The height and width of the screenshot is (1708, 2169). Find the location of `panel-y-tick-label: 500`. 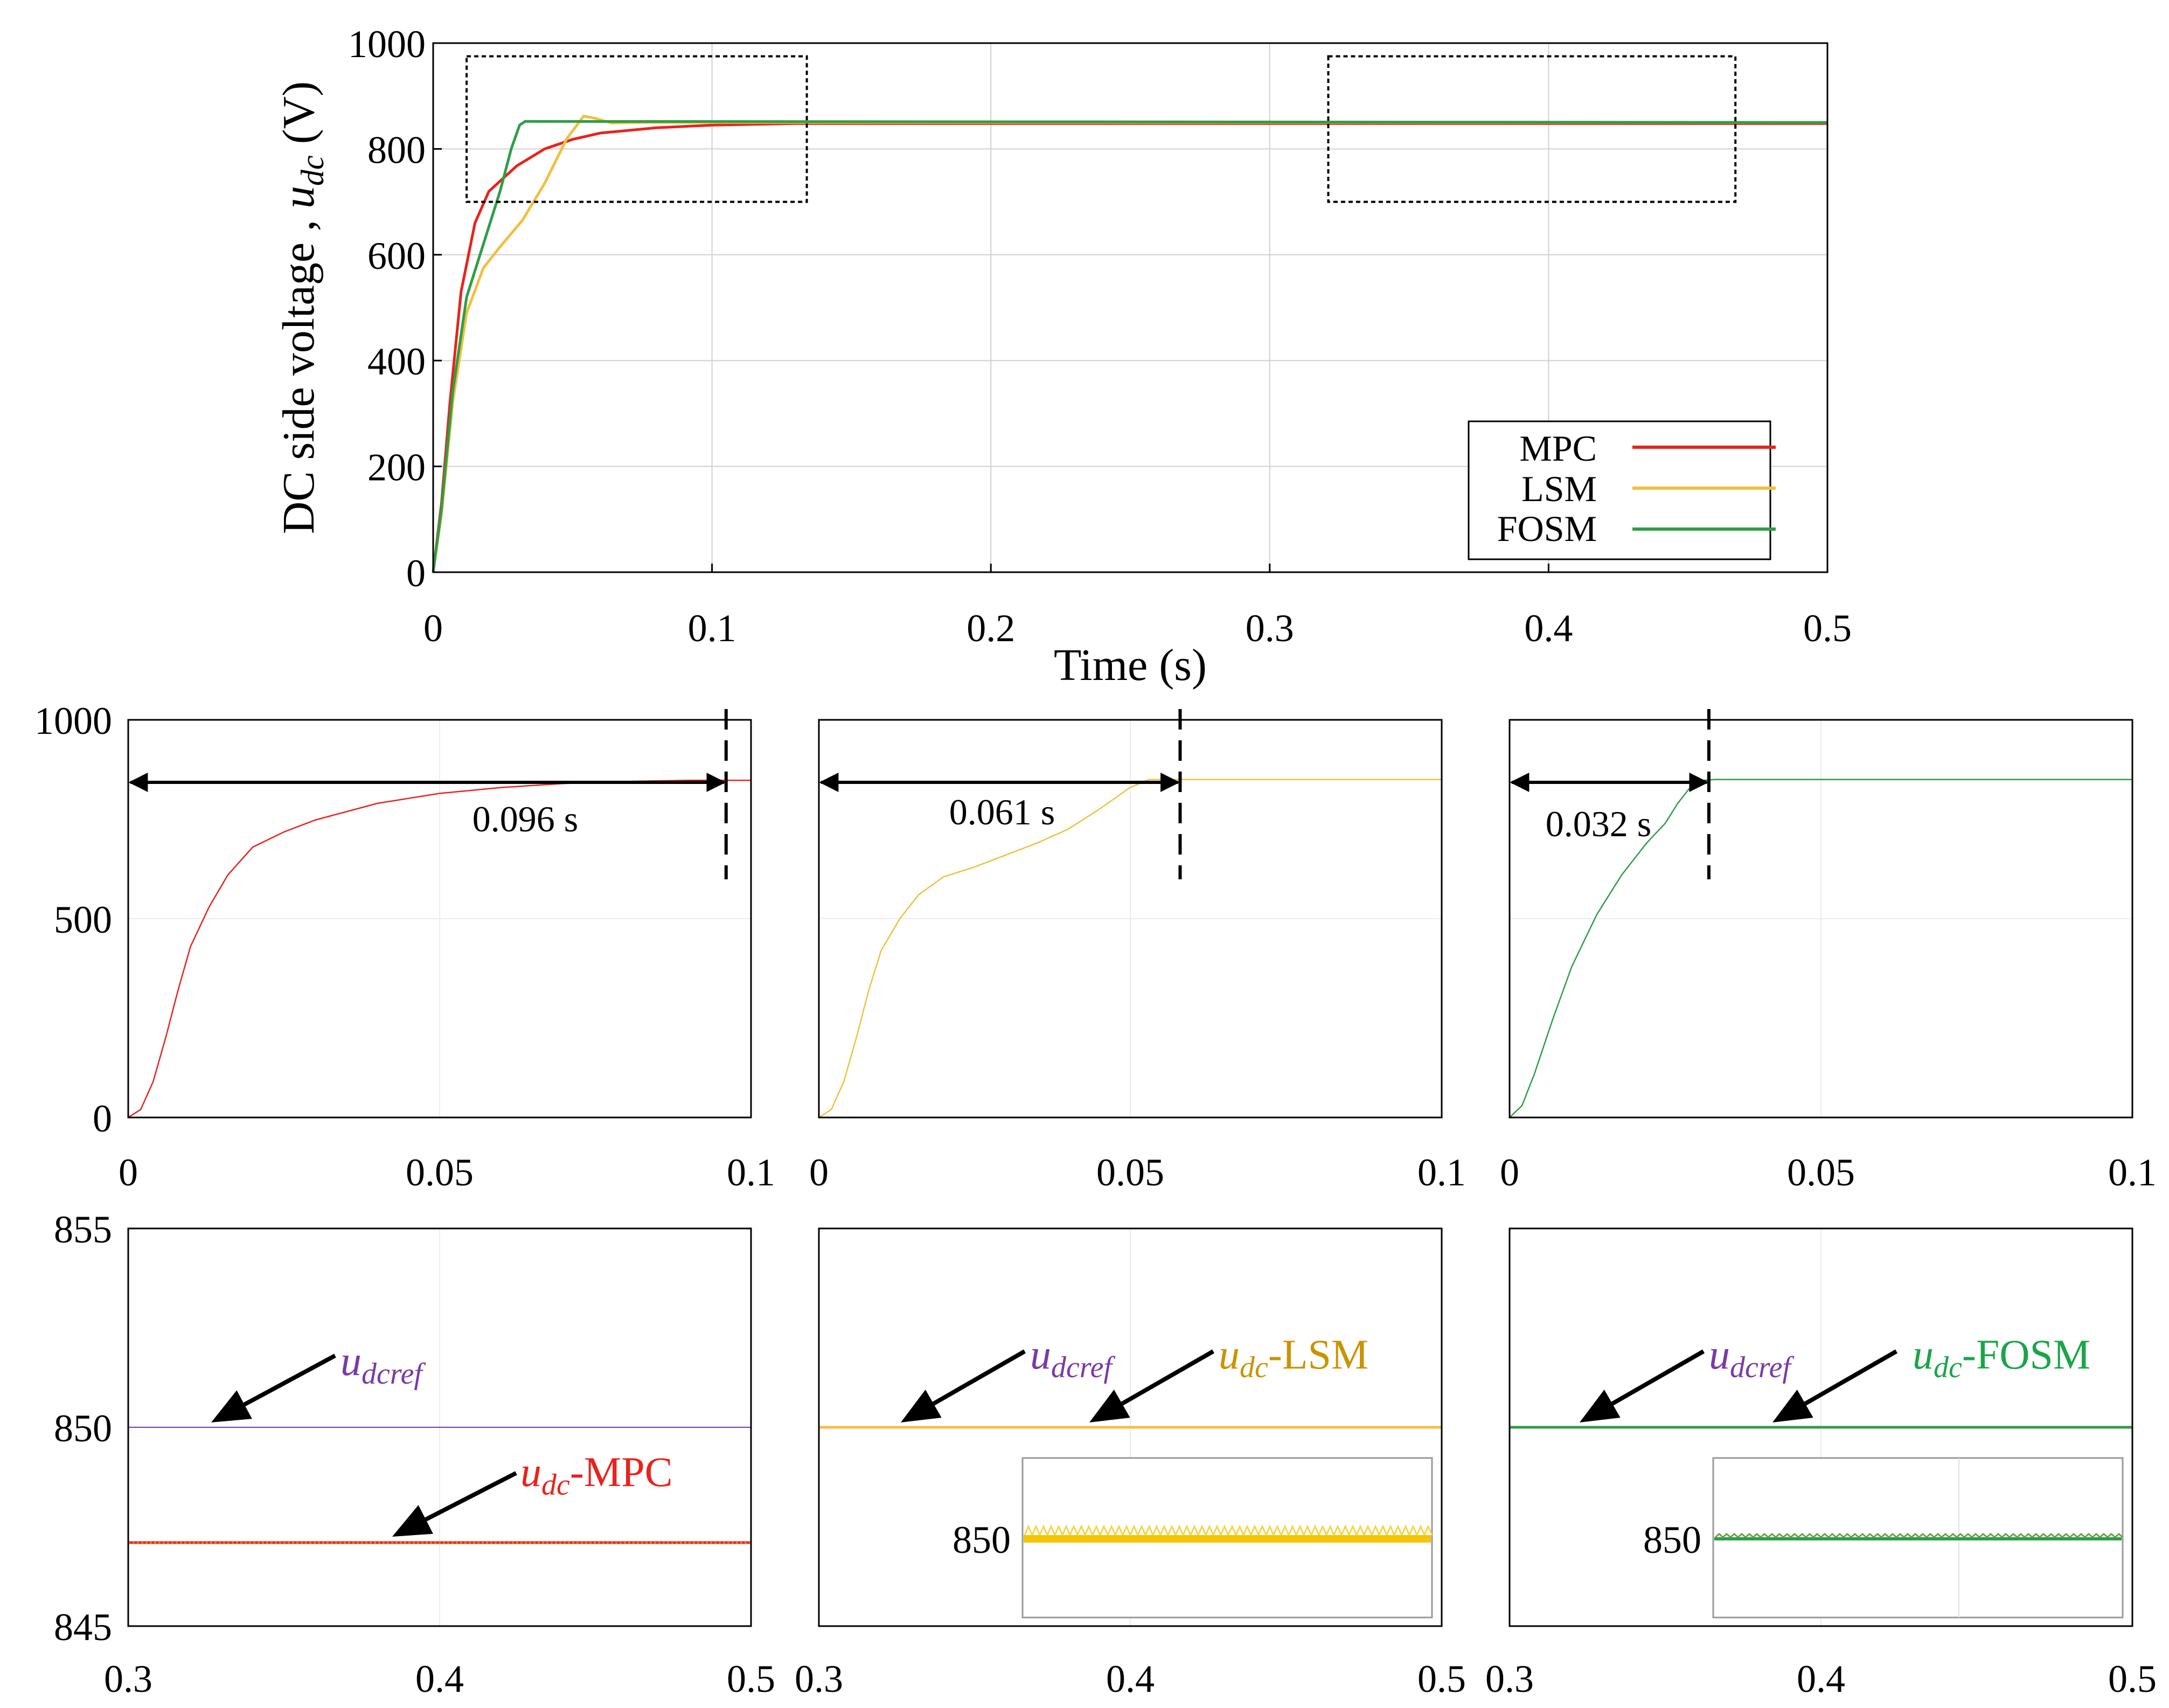

panel-y-tick-label: 500 is located at coordinates (83, 920).